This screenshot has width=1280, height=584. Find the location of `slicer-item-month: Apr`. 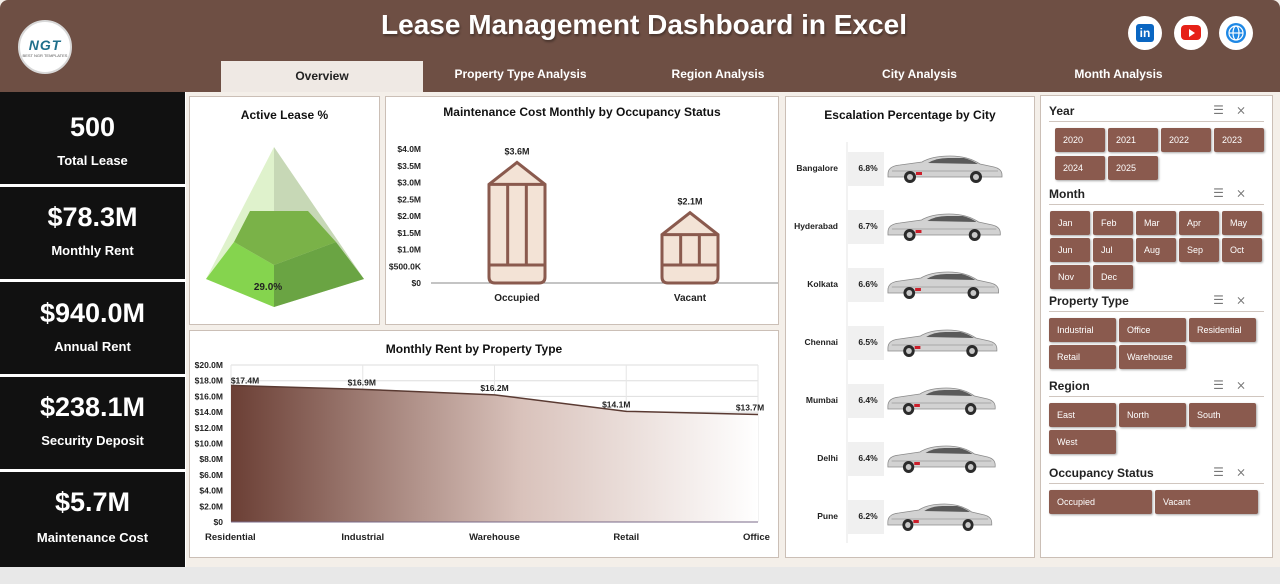

slicer-item-month: Apr is located at coordinates (1199, 223).